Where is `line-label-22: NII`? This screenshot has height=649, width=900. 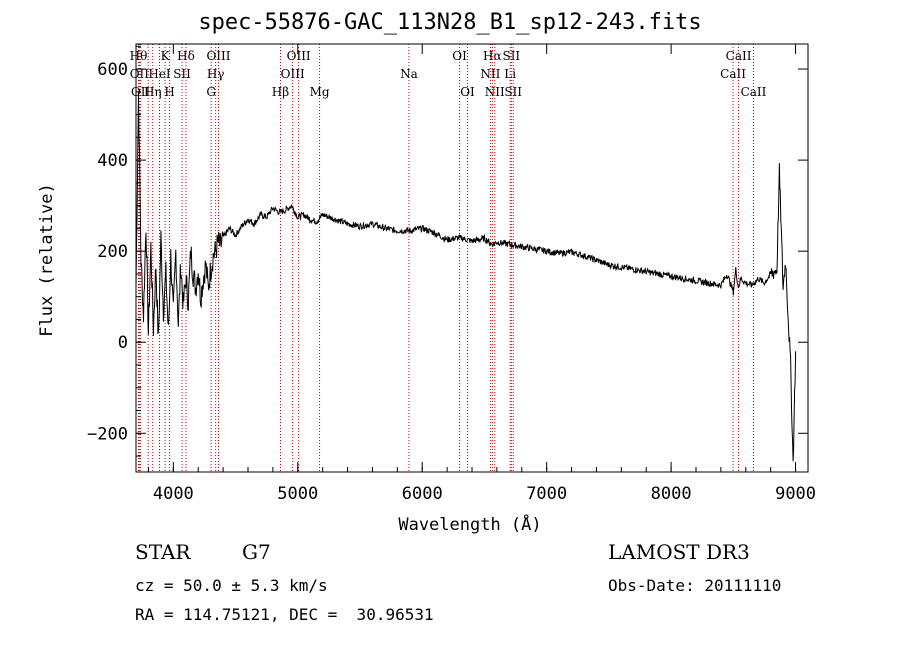 line-label-22: NII is located at coordinates (495, 92).